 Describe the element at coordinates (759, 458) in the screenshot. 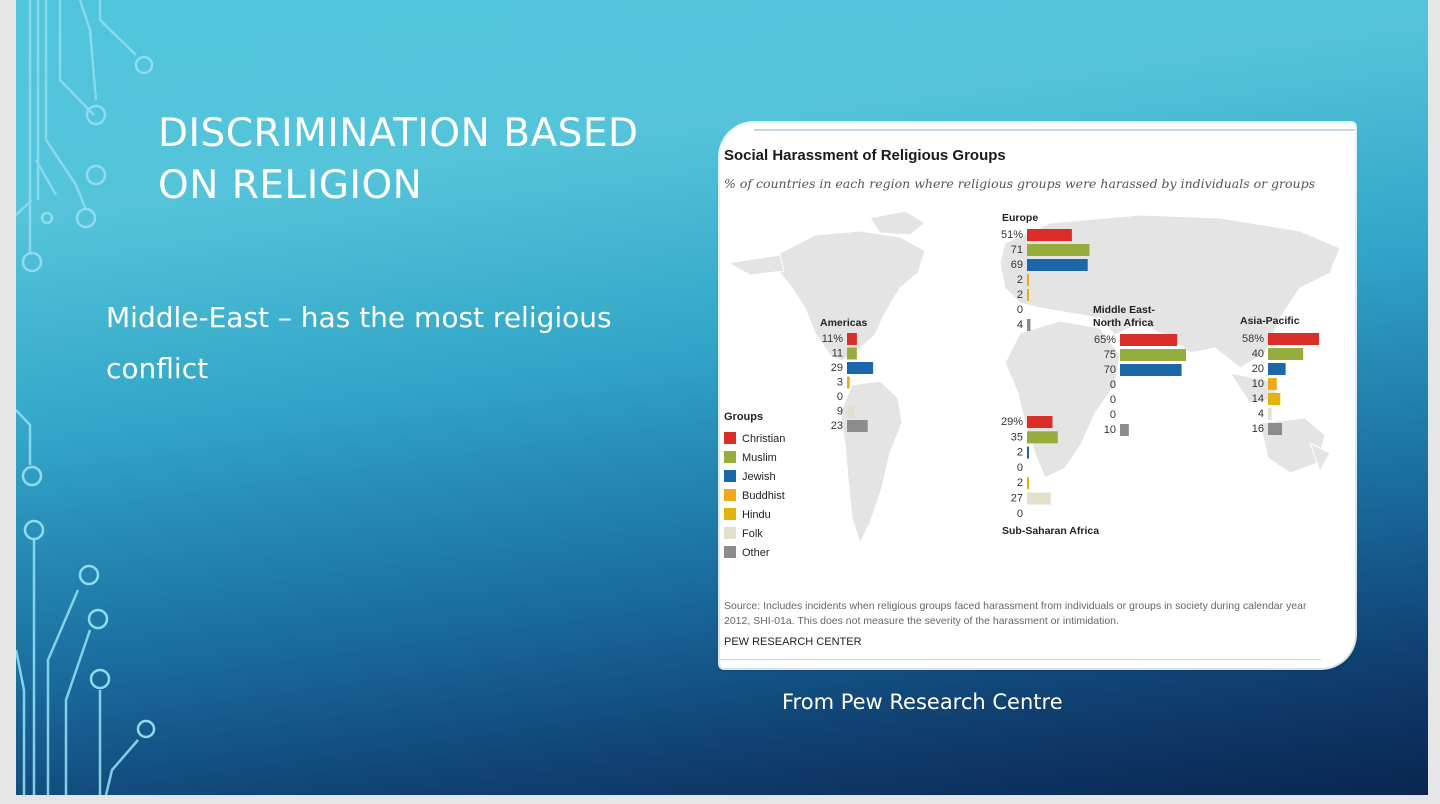

I see `legend-label-muslim: Muslim` at that location.